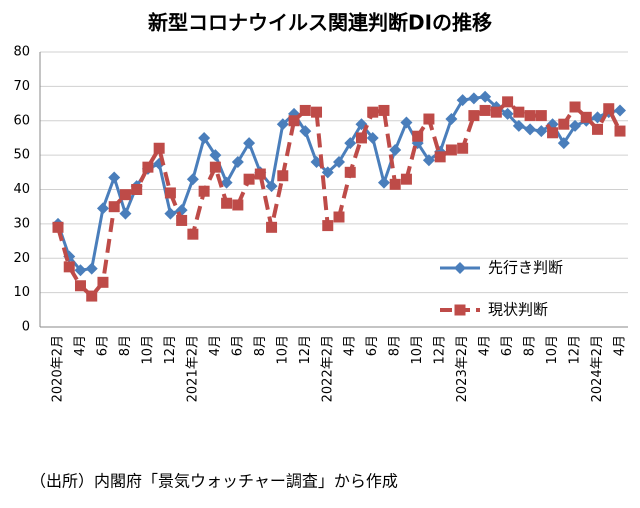 The width and height of the screenshot is (640, 508). I want to click on legend-label: 先行き判断, so click(525, 268).